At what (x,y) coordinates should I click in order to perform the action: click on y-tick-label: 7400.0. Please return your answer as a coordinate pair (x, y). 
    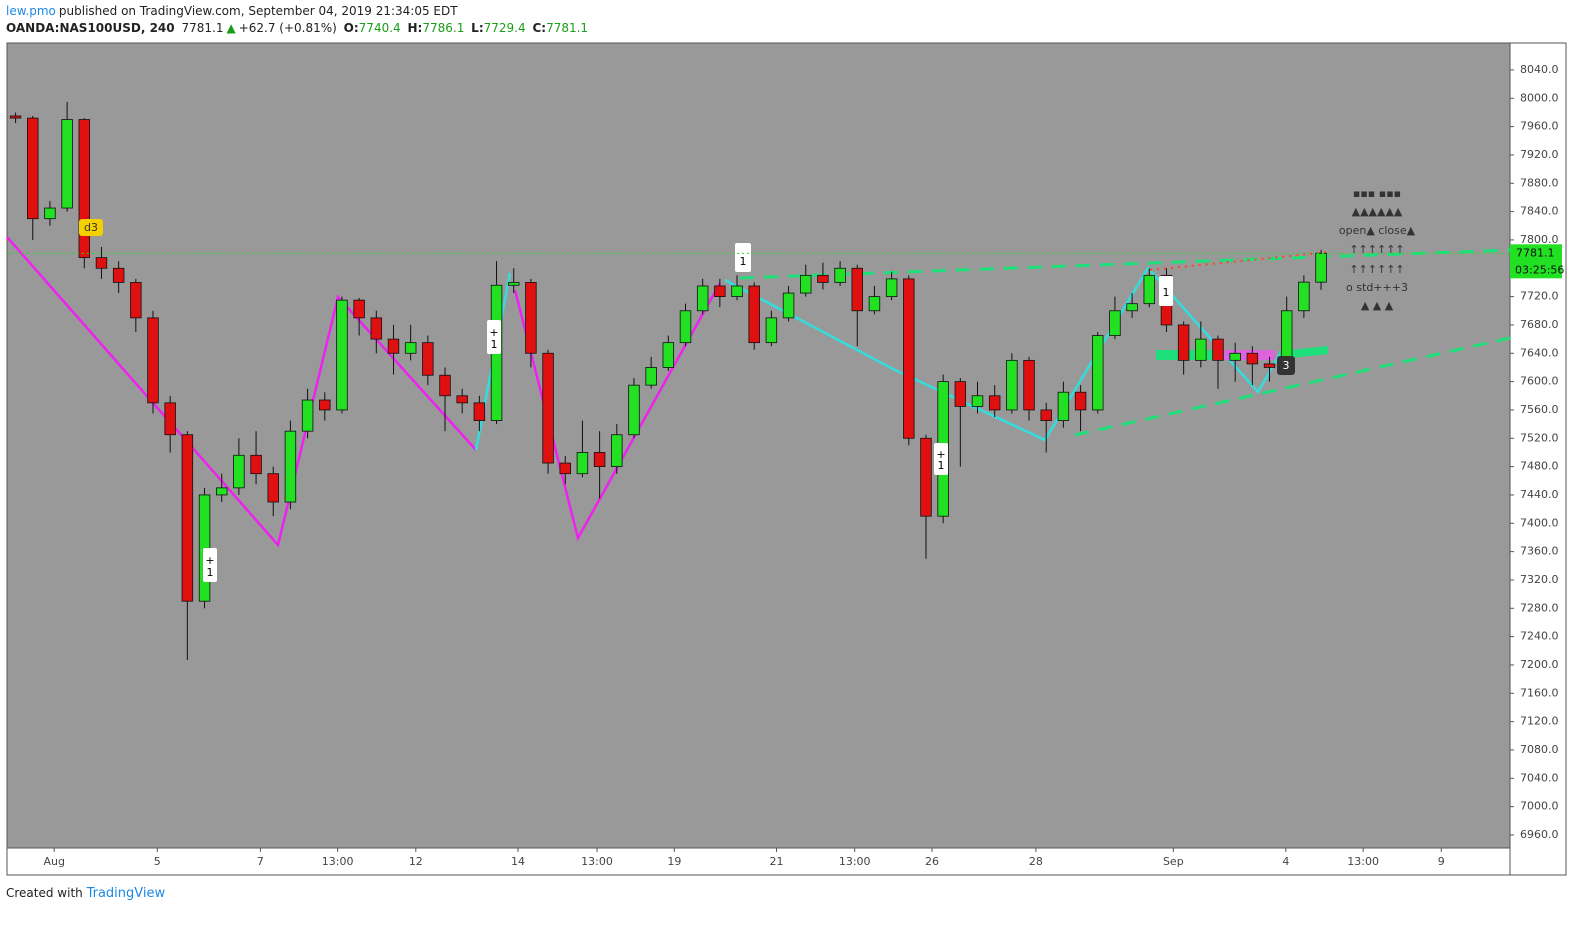
    Looking at the image, I should click on (1539, 522).